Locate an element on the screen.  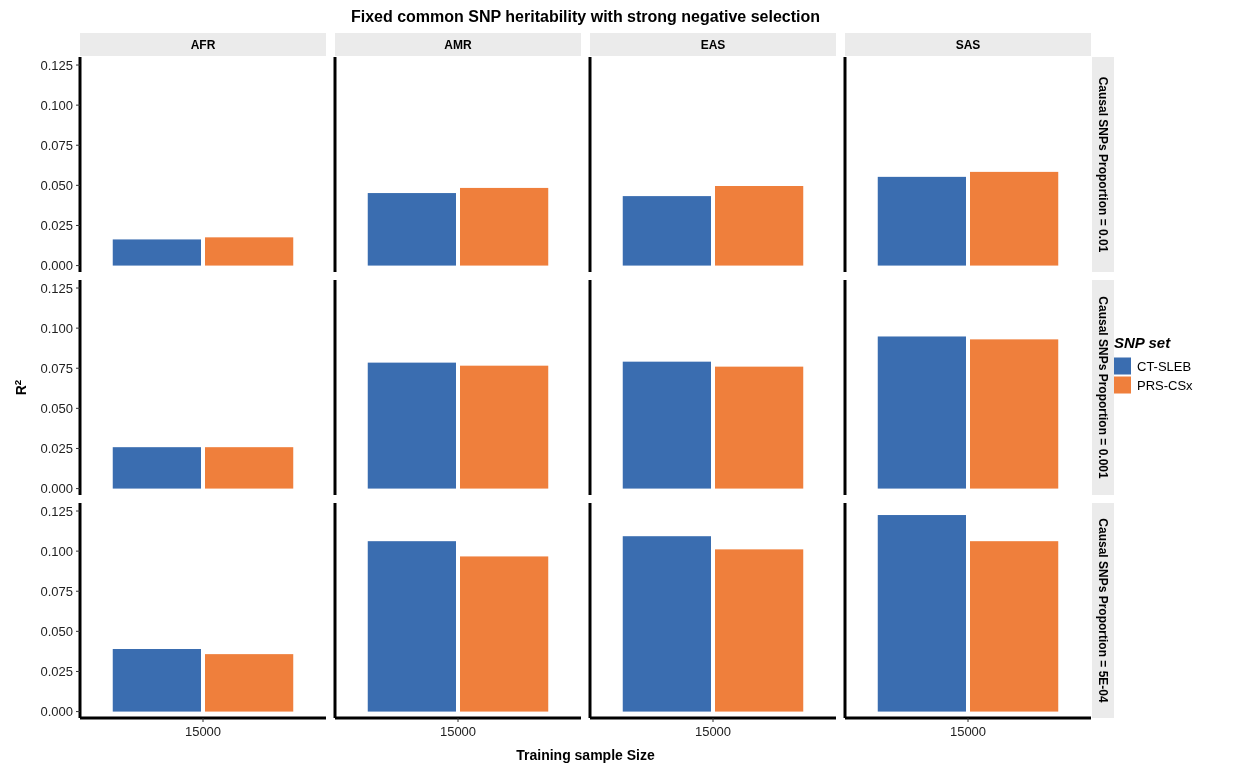
x-tick-label: SAS is located at coordinates (968, 45).